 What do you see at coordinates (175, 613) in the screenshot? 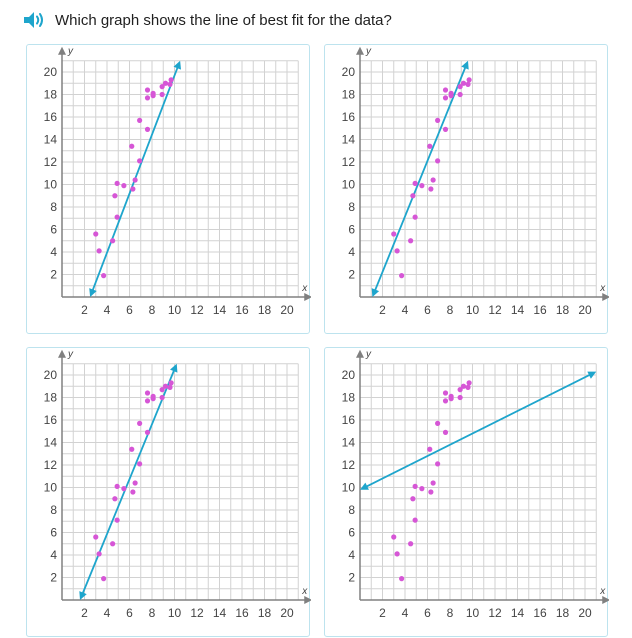
I see `x-tick-label: 10` at bounding box center [175, 613].